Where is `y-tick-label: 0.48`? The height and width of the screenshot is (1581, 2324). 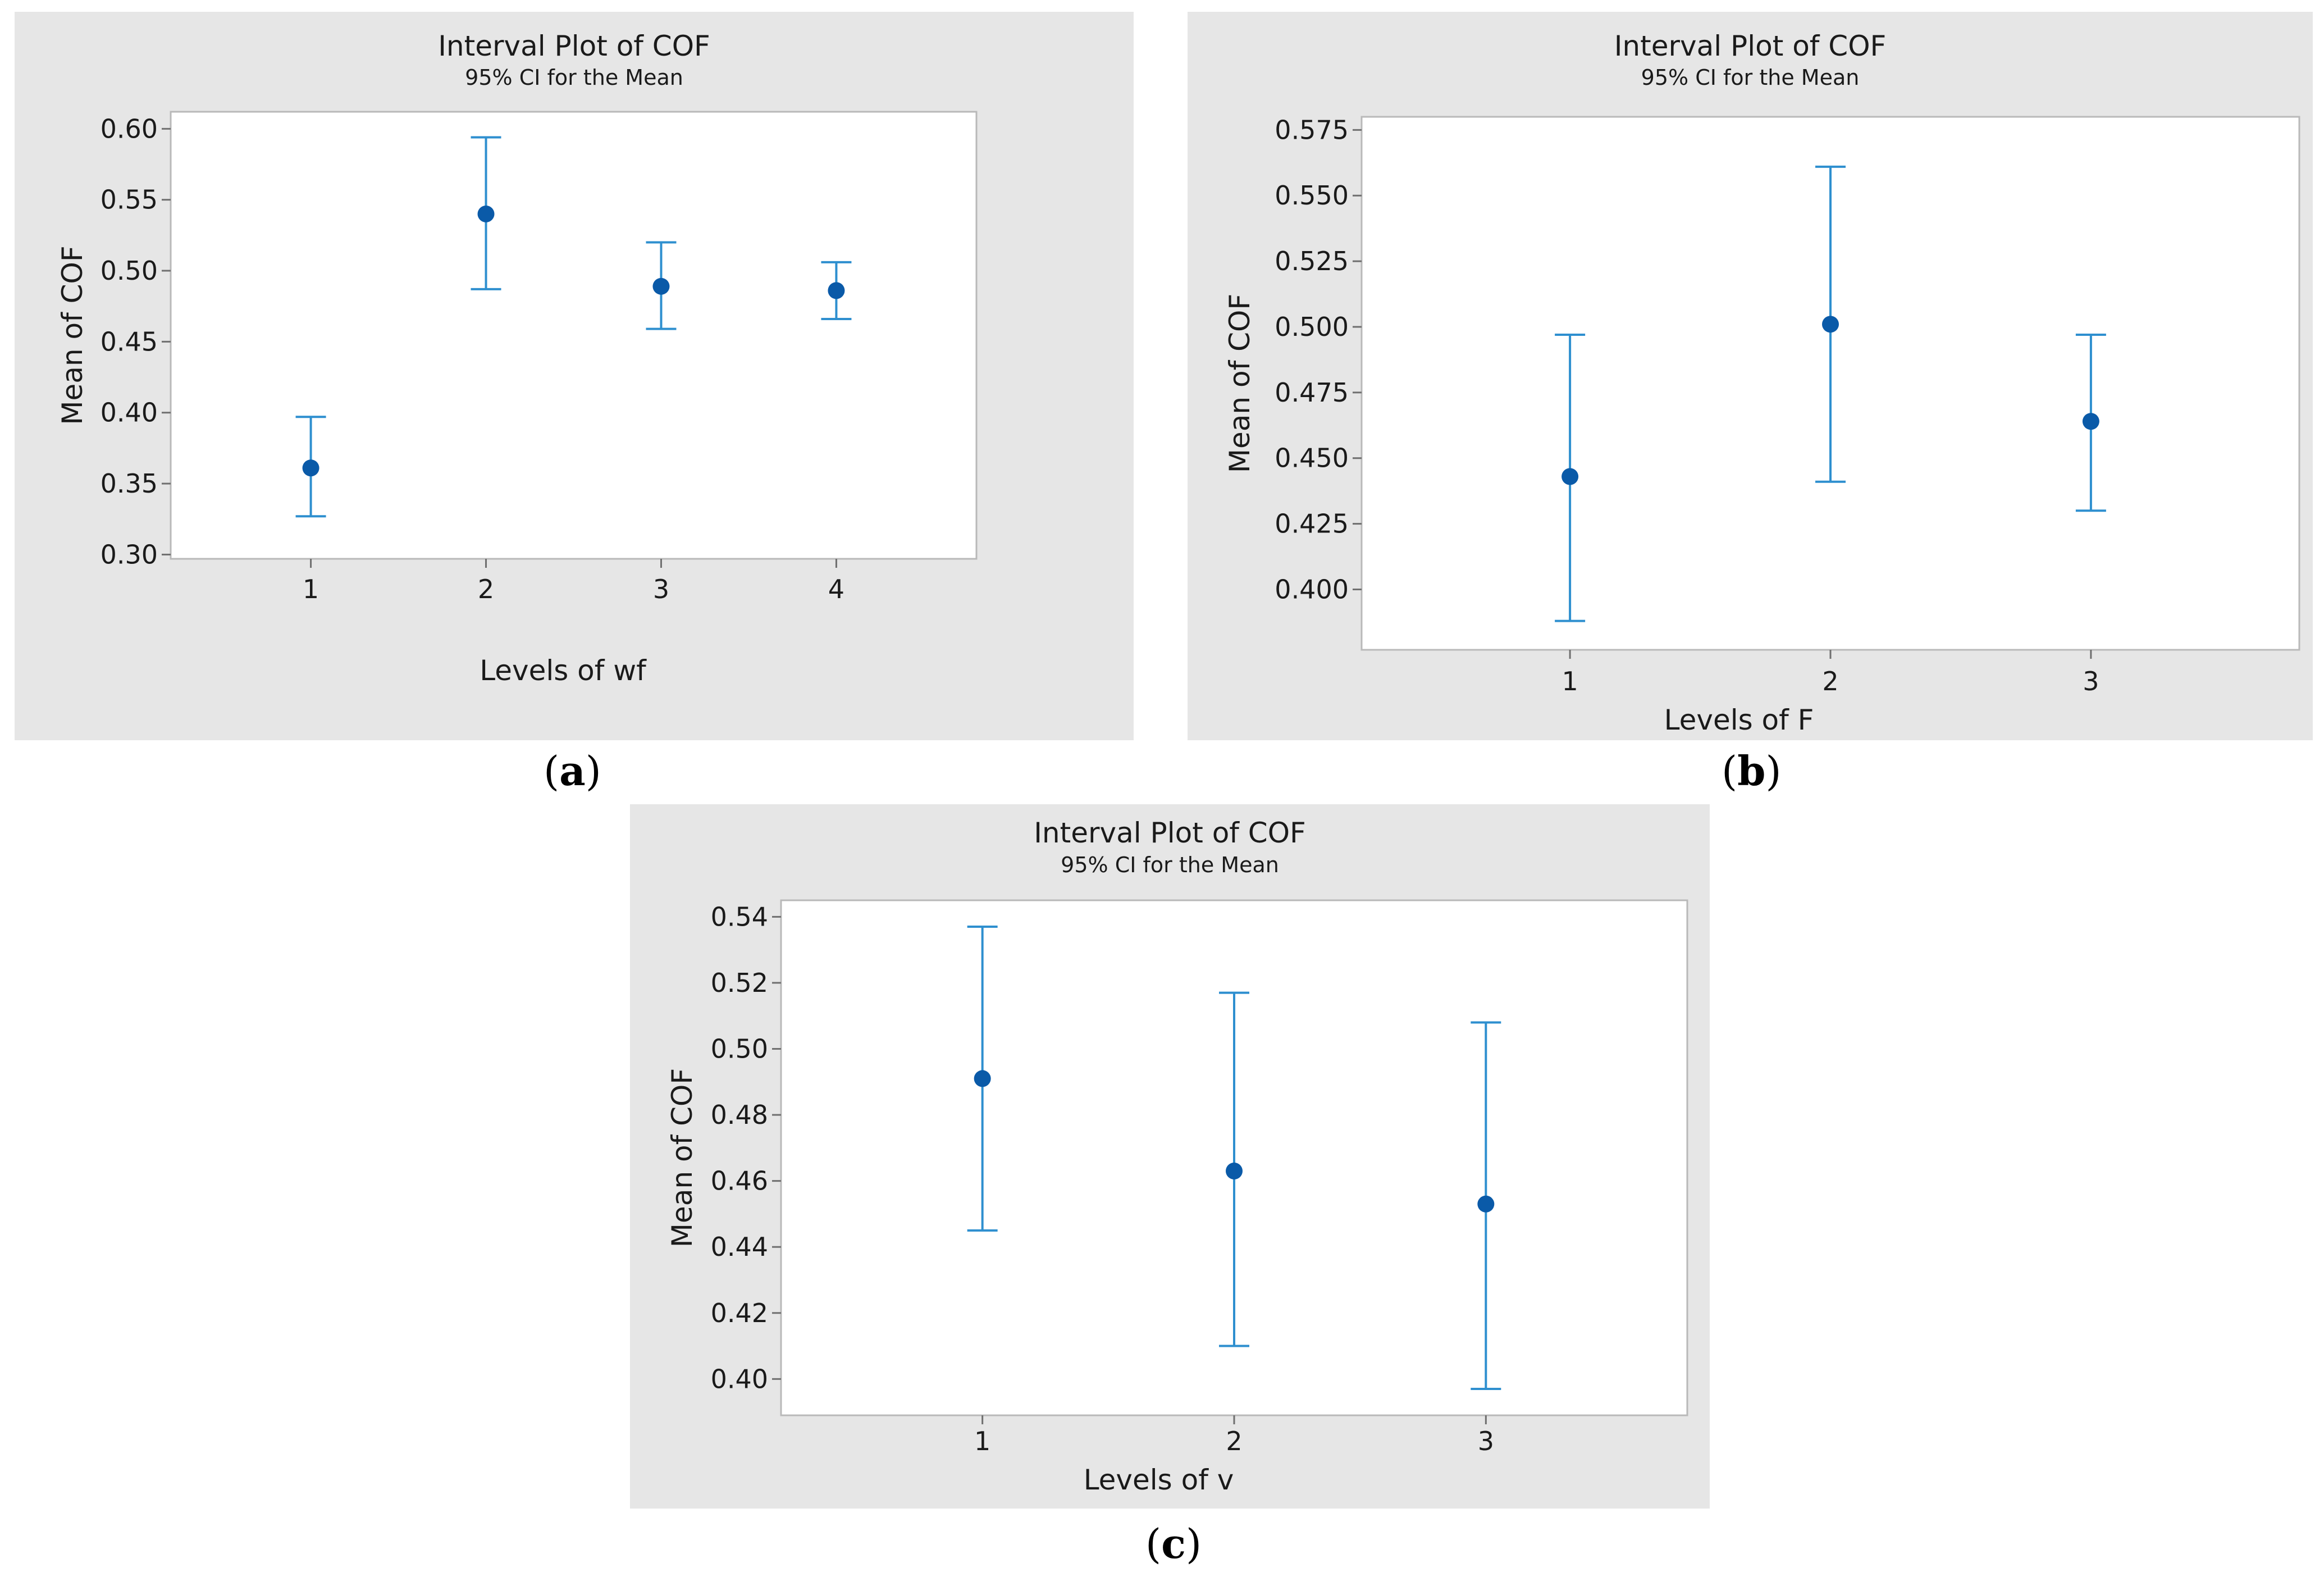 y-tick-label: 0.48 is located at coordinates (739, 1115).